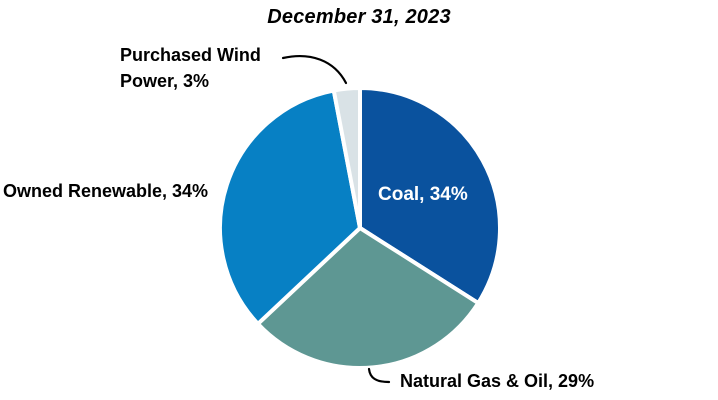 The width and height of the screenshot is (718, 400). What do you see at coordinates (423, 194) in the screenshot?
I see `slice-label-coal: Coal, 34%` at bounding box center [423, 194].